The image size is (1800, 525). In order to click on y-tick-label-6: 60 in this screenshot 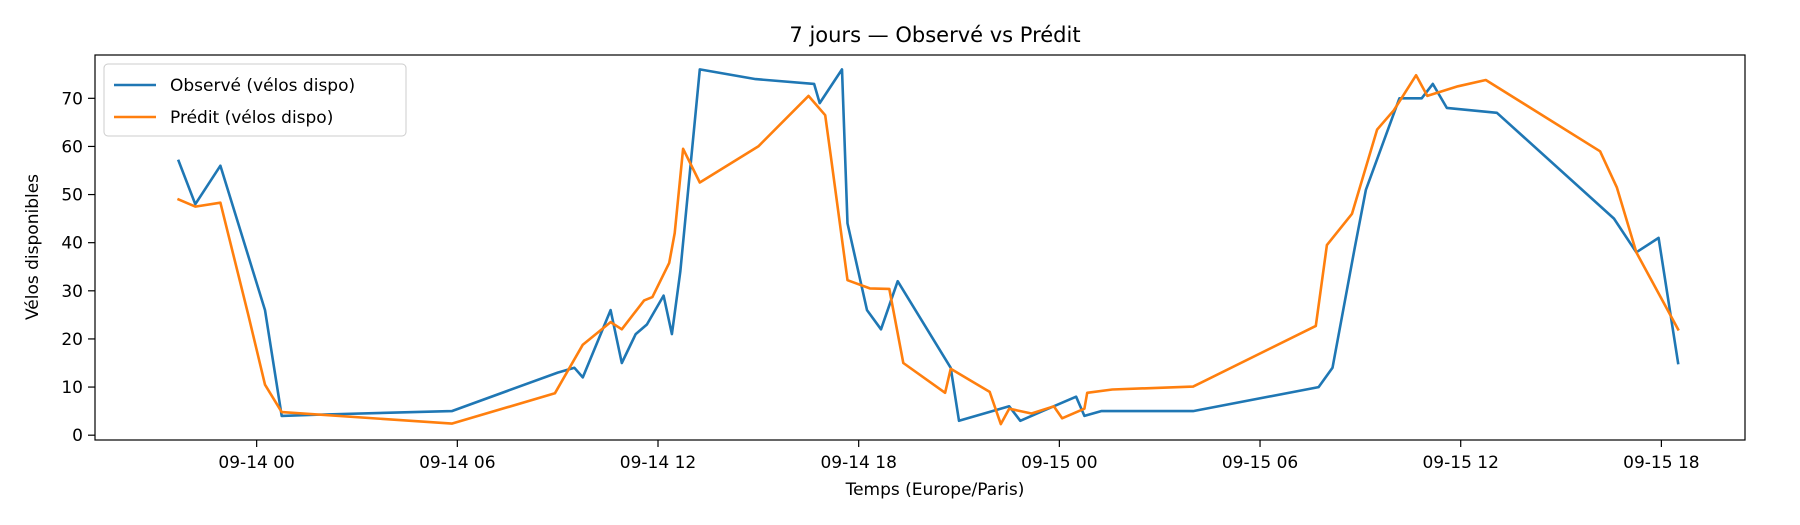, I will do `click(72, 147)`.